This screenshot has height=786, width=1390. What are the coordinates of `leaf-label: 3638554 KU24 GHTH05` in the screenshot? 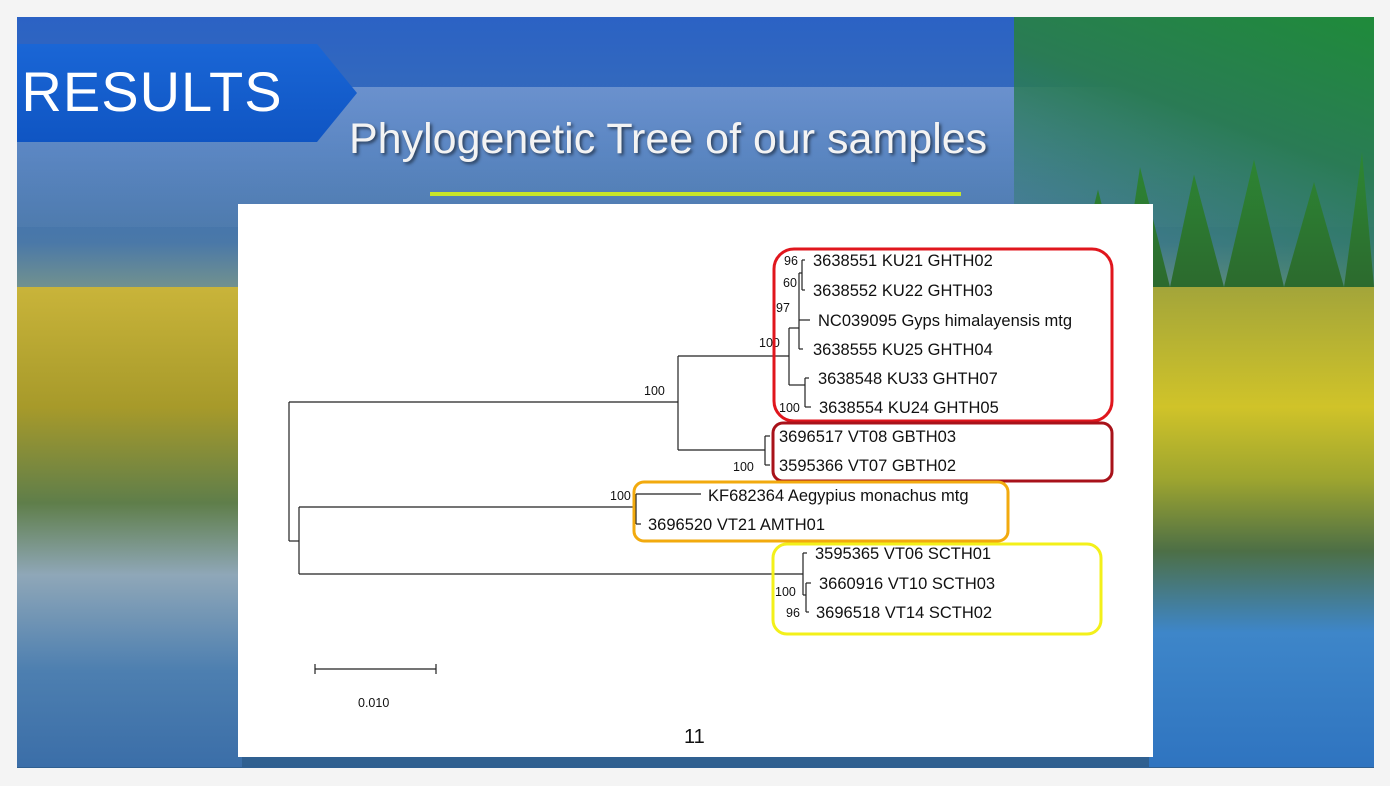 It's located at (909, 408).